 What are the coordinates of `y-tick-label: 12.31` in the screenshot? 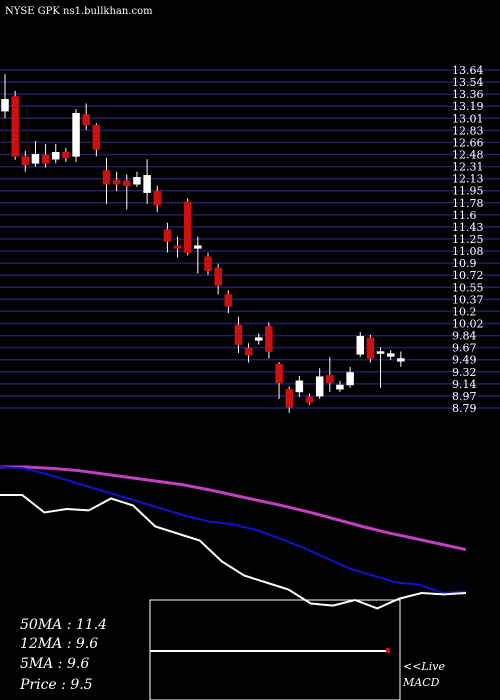 It's located at (468, 167).